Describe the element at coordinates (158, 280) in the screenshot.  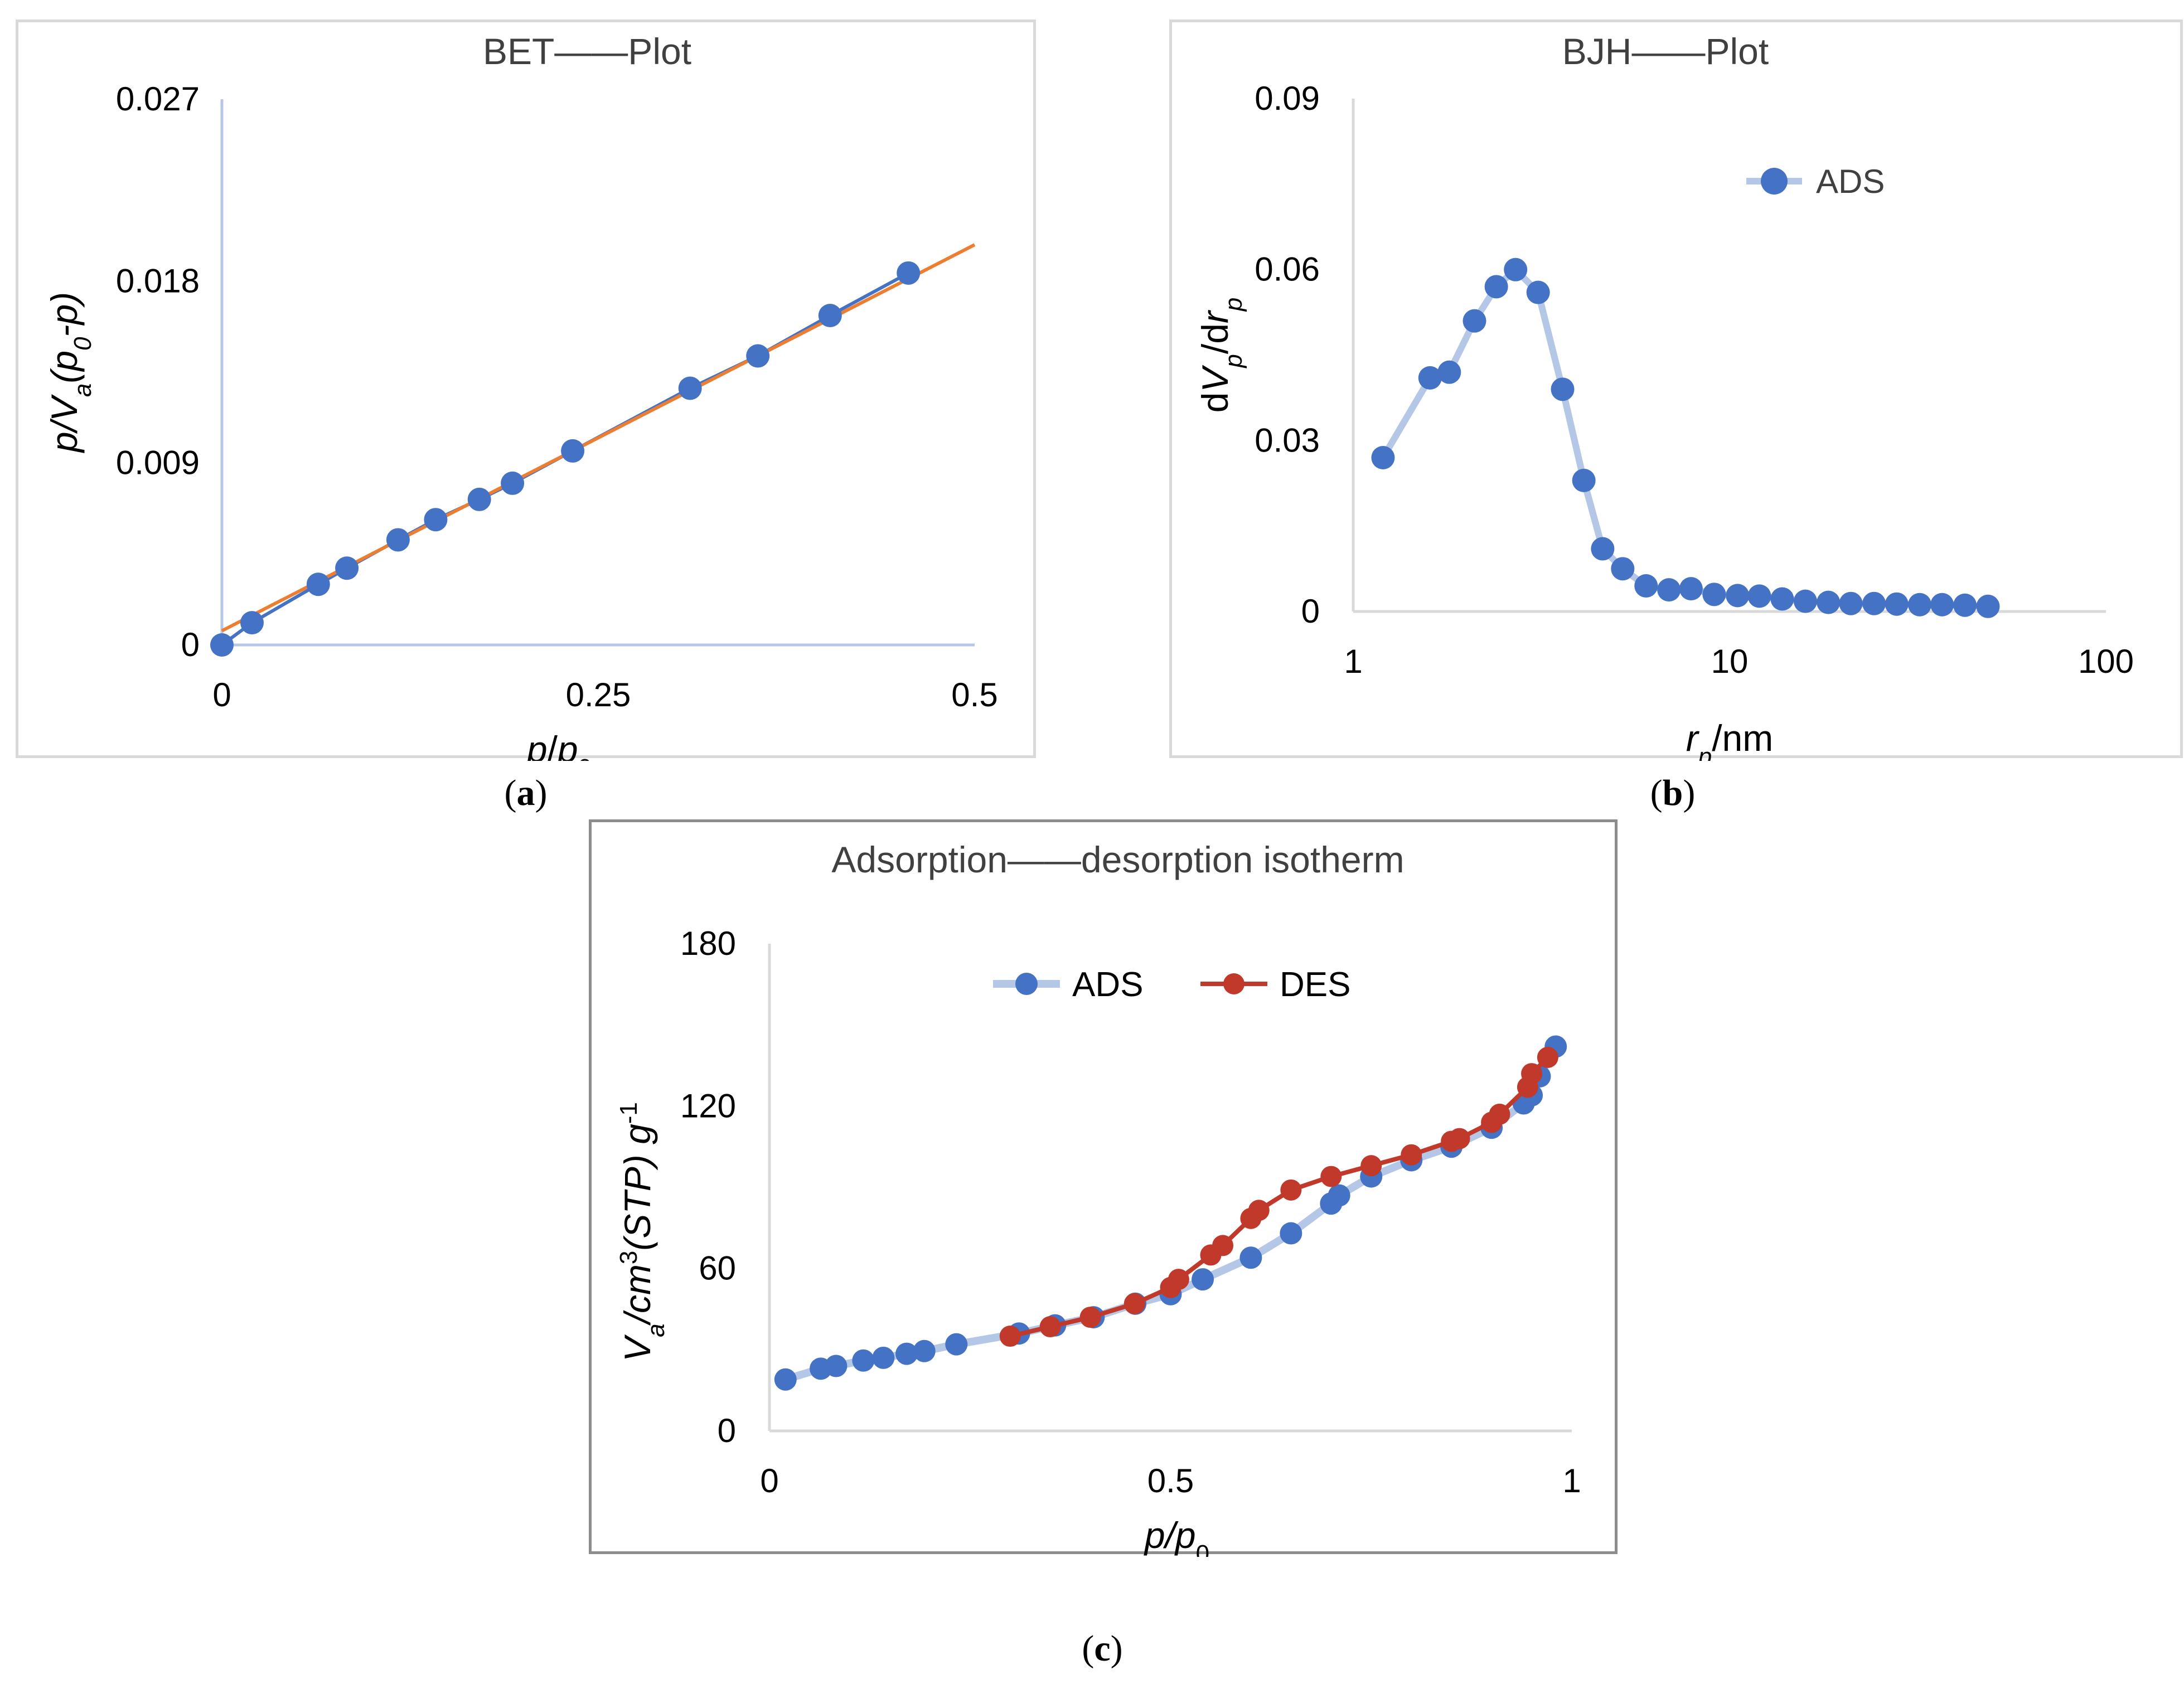
I see `y-tick-label: 0.018` at that location.